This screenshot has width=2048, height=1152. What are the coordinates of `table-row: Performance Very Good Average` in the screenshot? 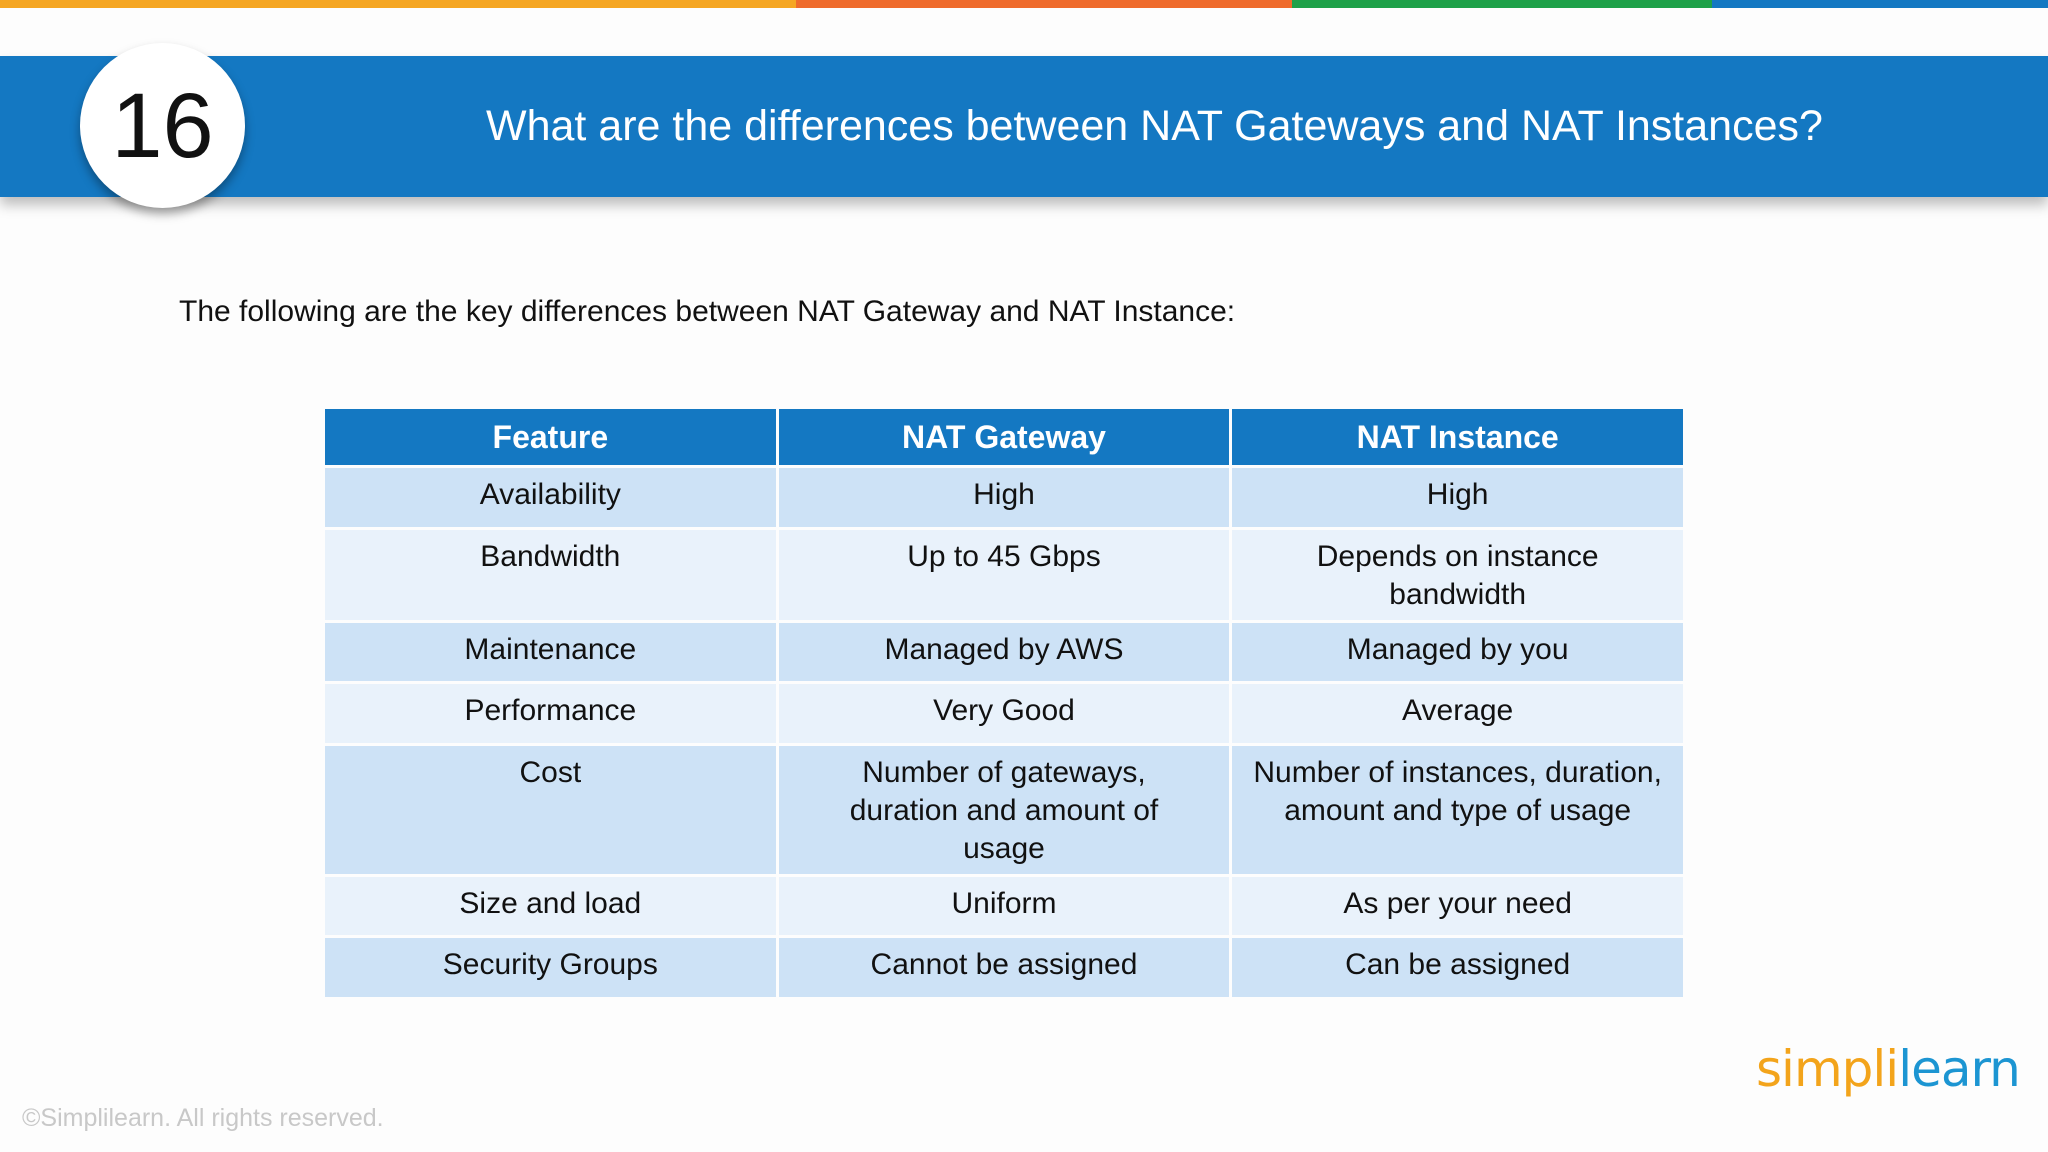 It's located at (1004, 713).